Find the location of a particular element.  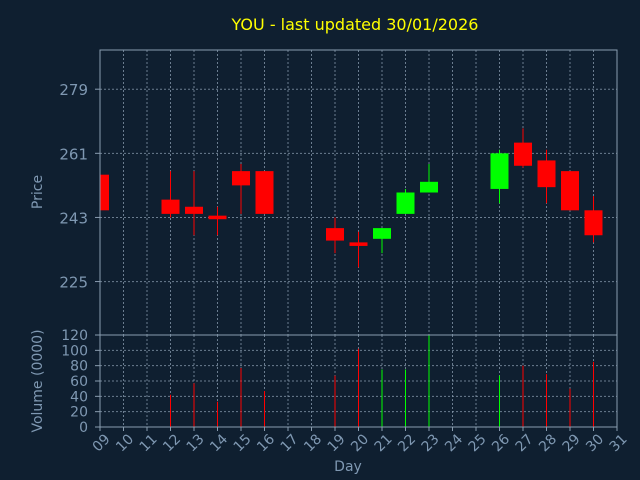

price-tick-label: 225 is located at coordinates (73, 283).